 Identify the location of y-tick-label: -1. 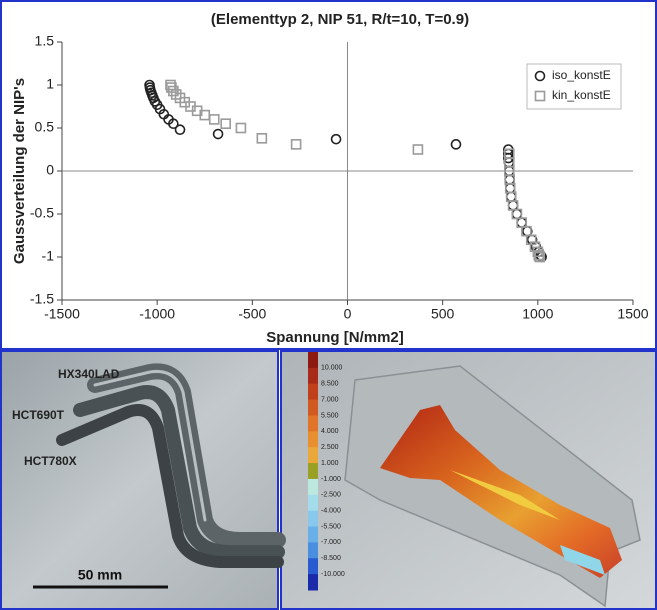
(48, 256).